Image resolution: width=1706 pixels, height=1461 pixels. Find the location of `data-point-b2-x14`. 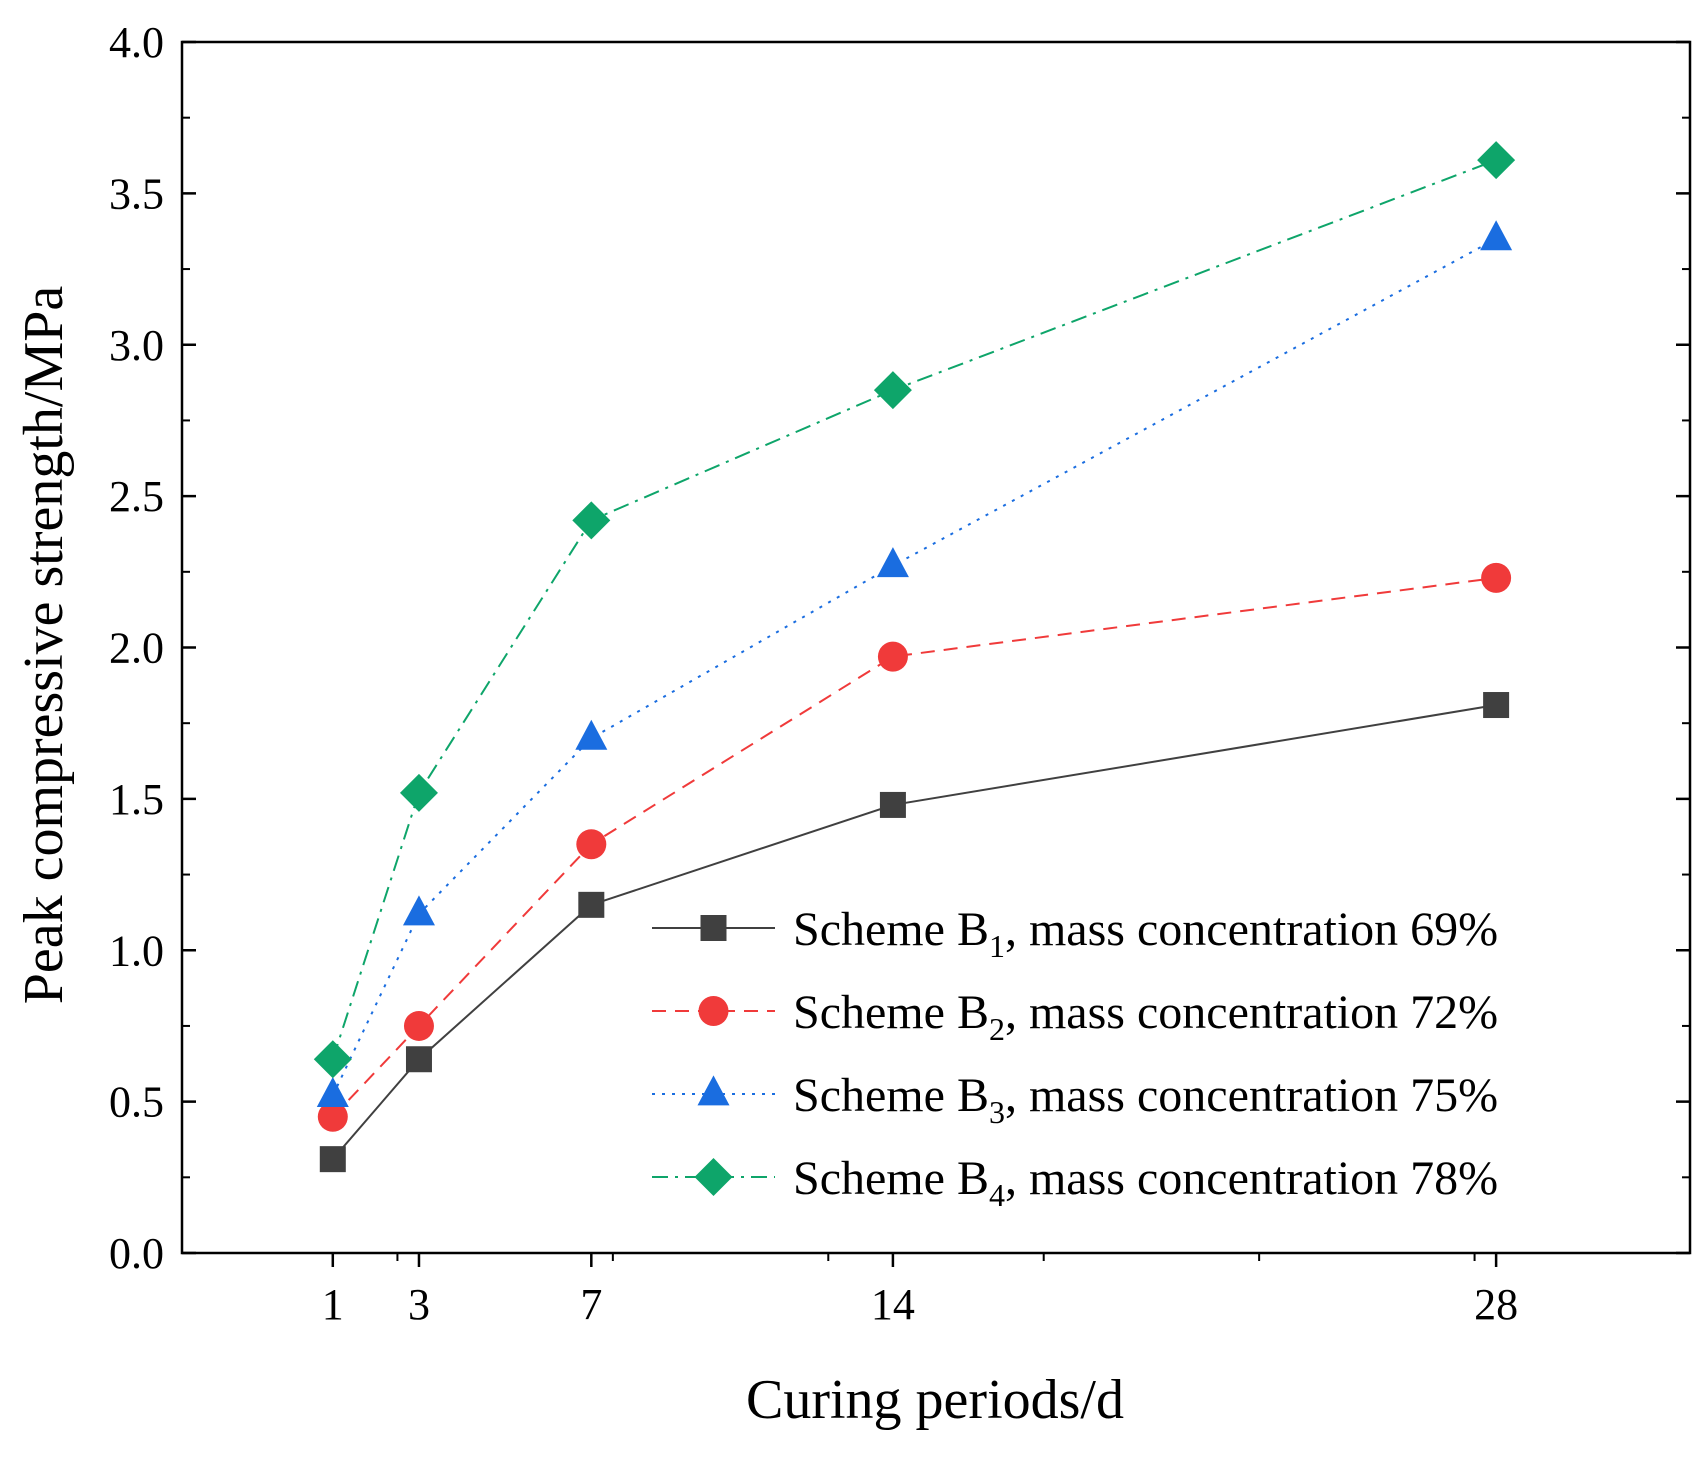

data-point-b2-x14 is located at coordinates (892, 656).